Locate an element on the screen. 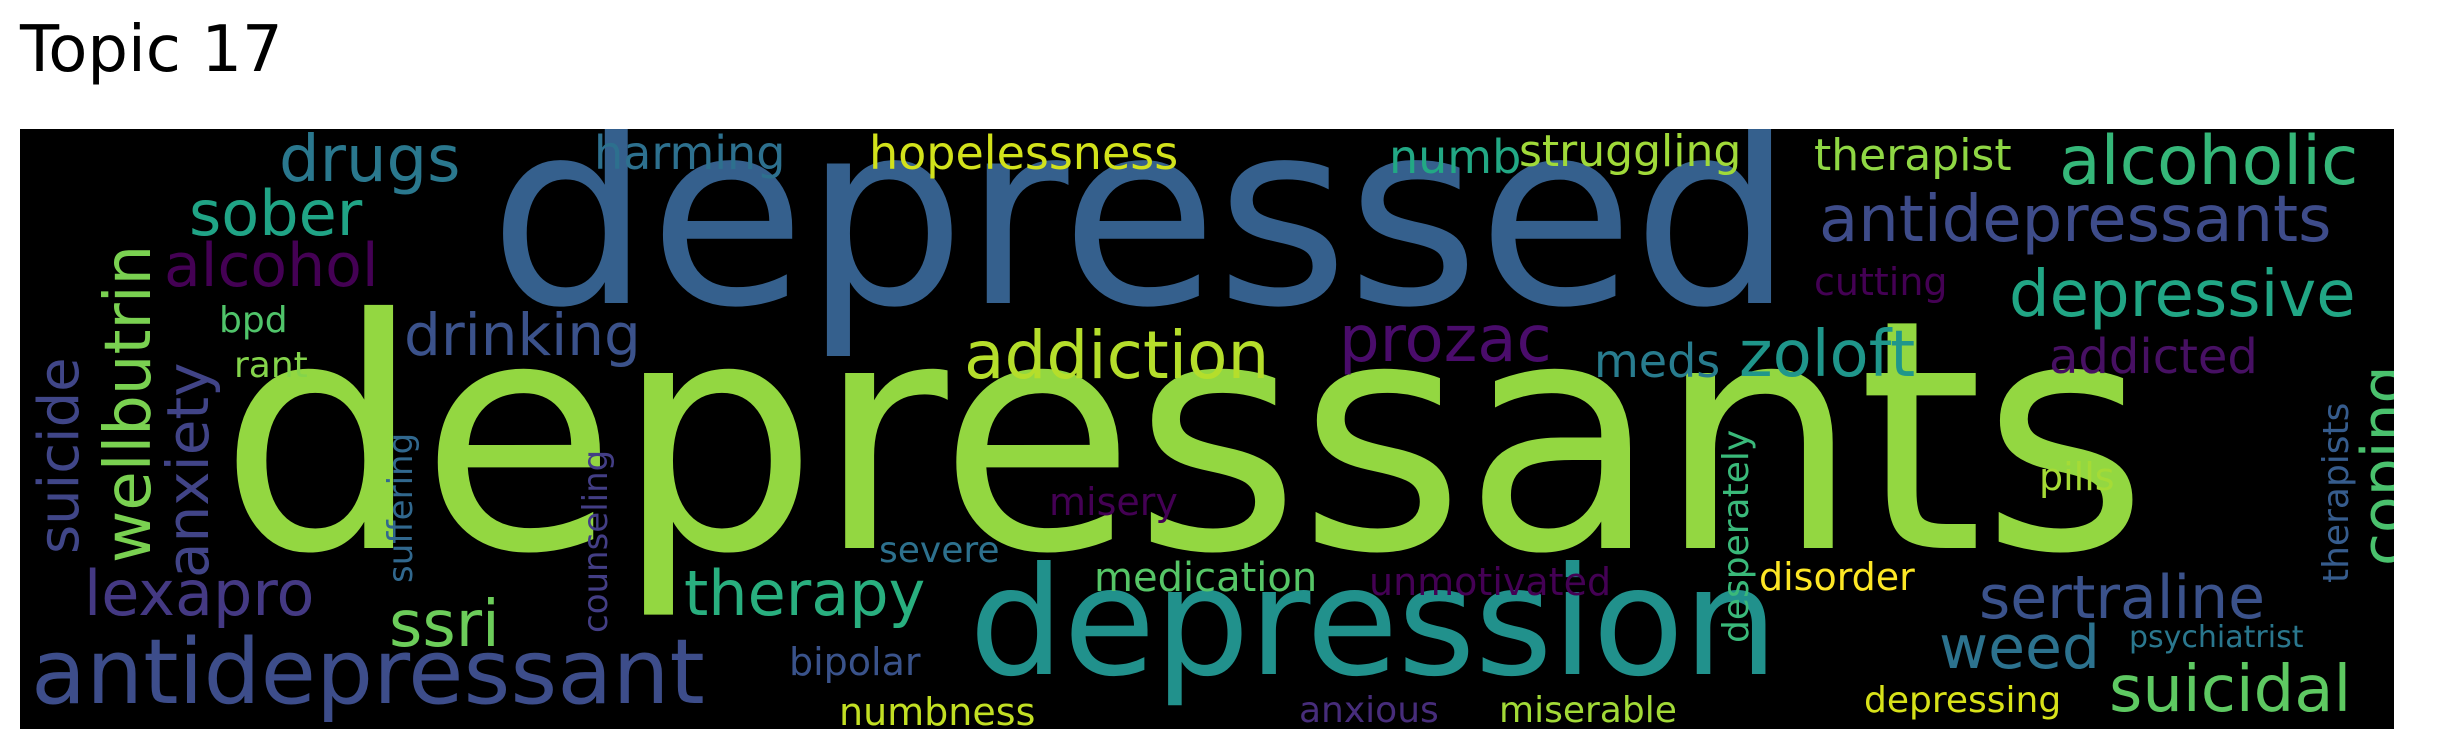 The image size is (2456, 752). word-therapists: therapists is located at coordinates (2336, 492).